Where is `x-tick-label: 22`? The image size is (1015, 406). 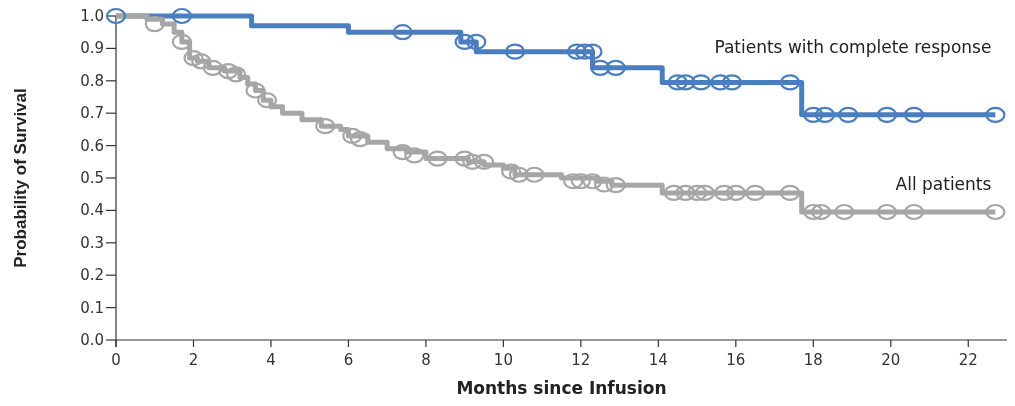
x-tick-label: 22 is located at coordinates (968, 360).